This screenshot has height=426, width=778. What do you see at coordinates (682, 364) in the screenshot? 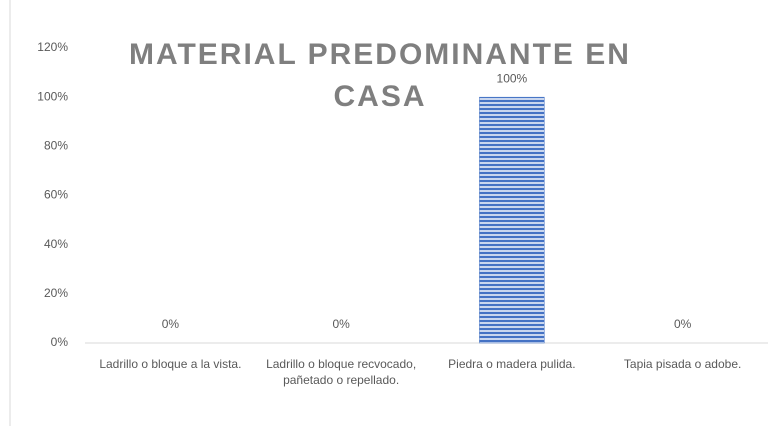
I see `x-tick-label: Tapia pisada o adobe.` at bounding box center [682, 364].